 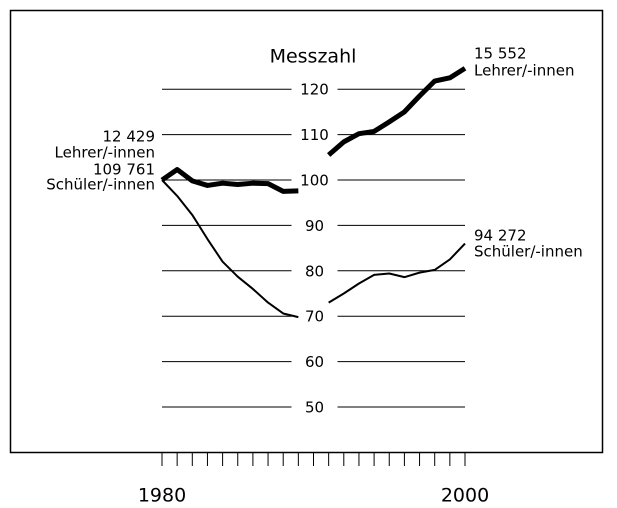 I want to click on end-value-label: 94 272, so click(x=500, y=236).